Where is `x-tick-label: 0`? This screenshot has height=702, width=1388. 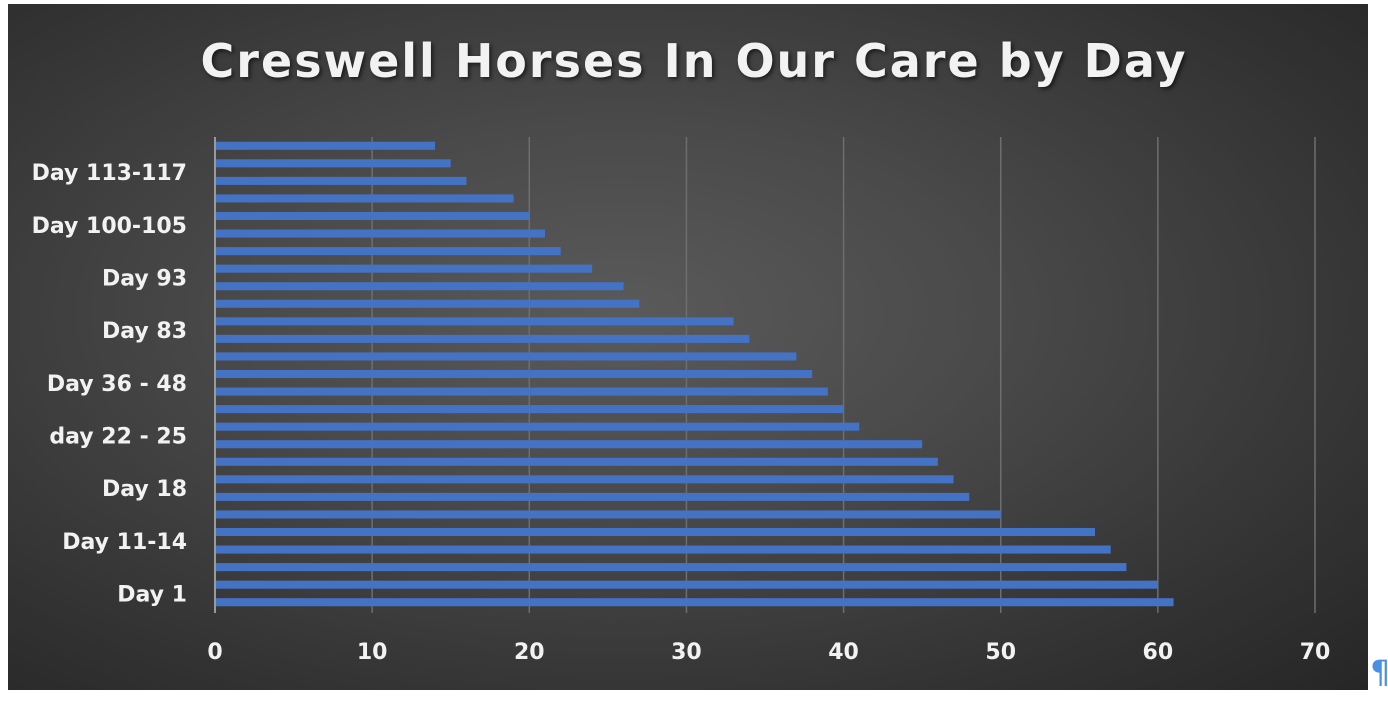
x-tick-label: 0 is located at coordinates (214, 652).